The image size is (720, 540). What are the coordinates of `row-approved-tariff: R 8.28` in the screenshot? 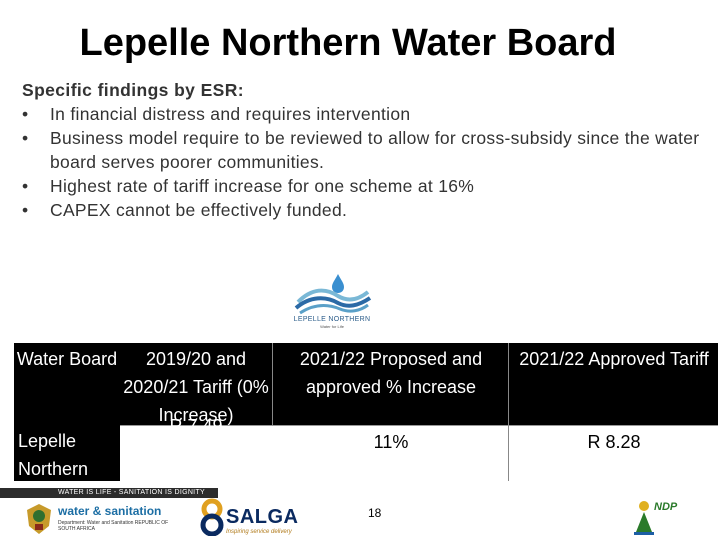 It's located at (614, 442).